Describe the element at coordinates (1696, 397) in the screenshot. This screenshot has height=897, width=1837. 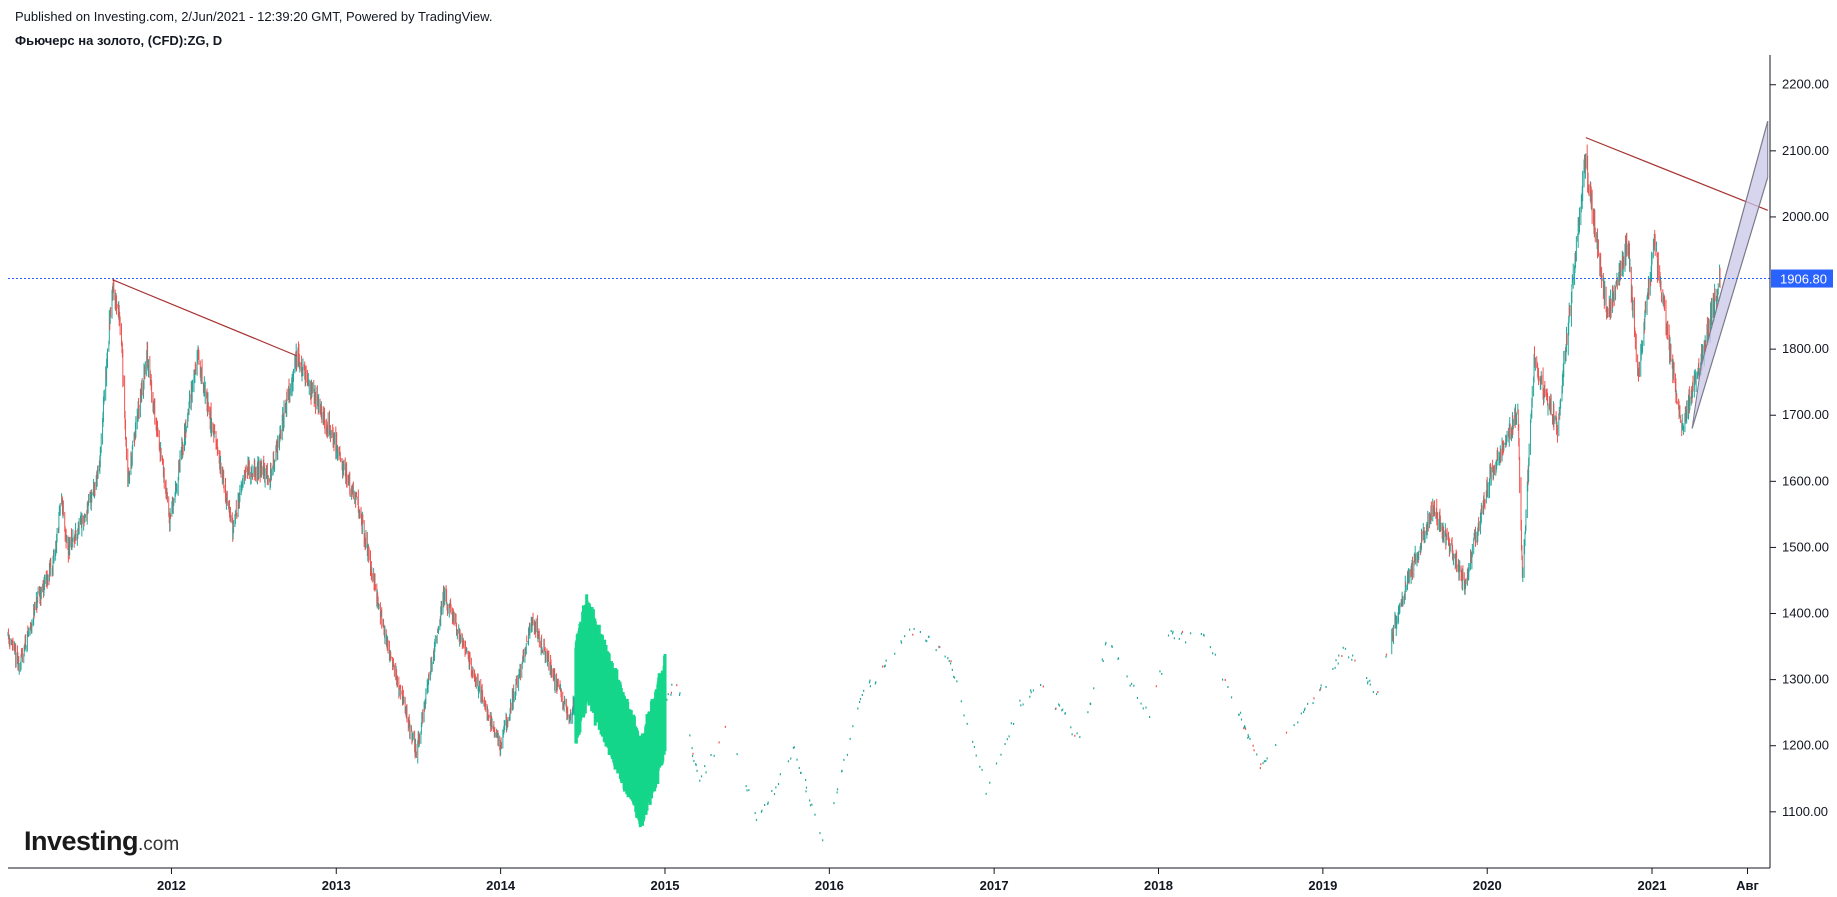
I see `channel-start-line` at that location.